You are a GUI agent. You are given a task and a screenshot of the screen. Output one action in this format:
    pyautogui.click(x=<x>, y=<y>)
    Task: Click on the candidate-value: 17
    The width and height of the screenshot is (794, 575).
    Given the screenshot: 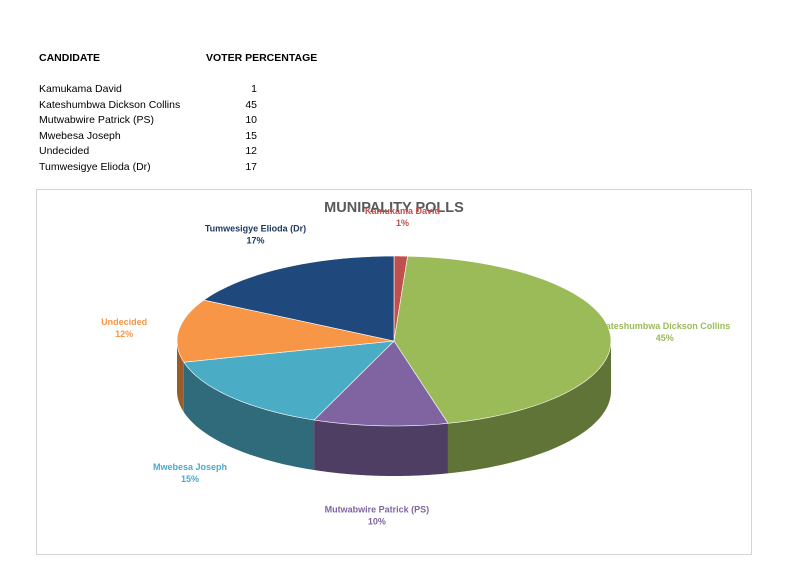 What is the action you would take?
    pyautogui.click(x=251, y=166)
    